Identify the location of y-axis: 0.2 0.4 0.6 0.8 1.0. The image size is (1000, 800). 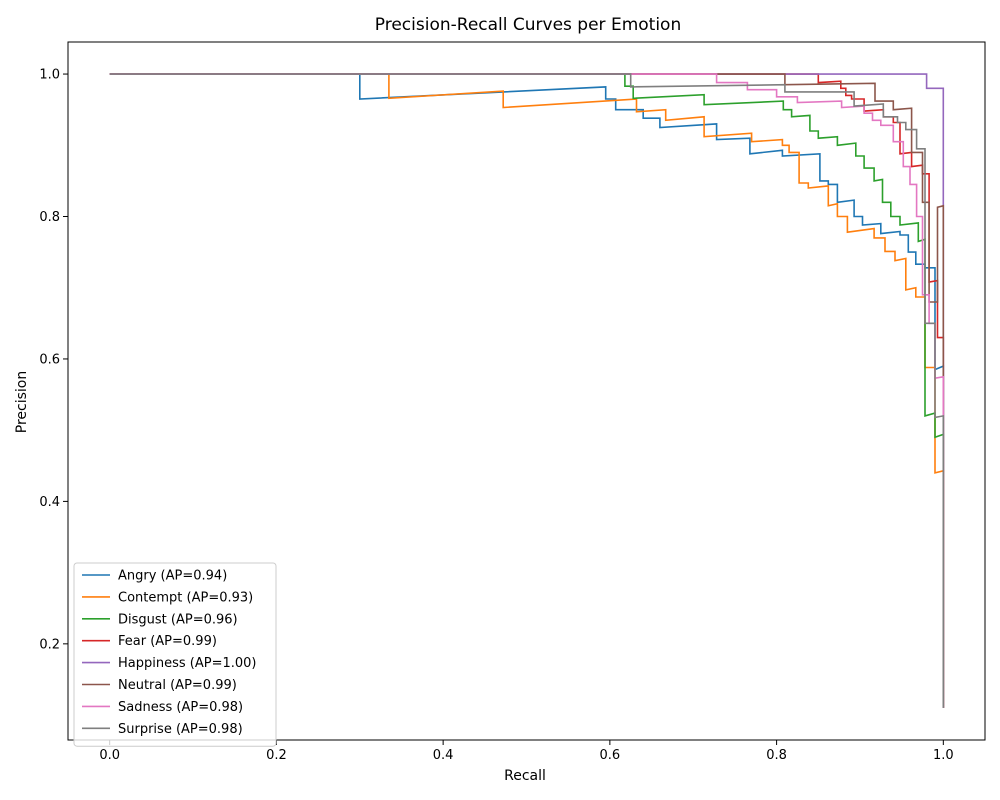
(53, 360).